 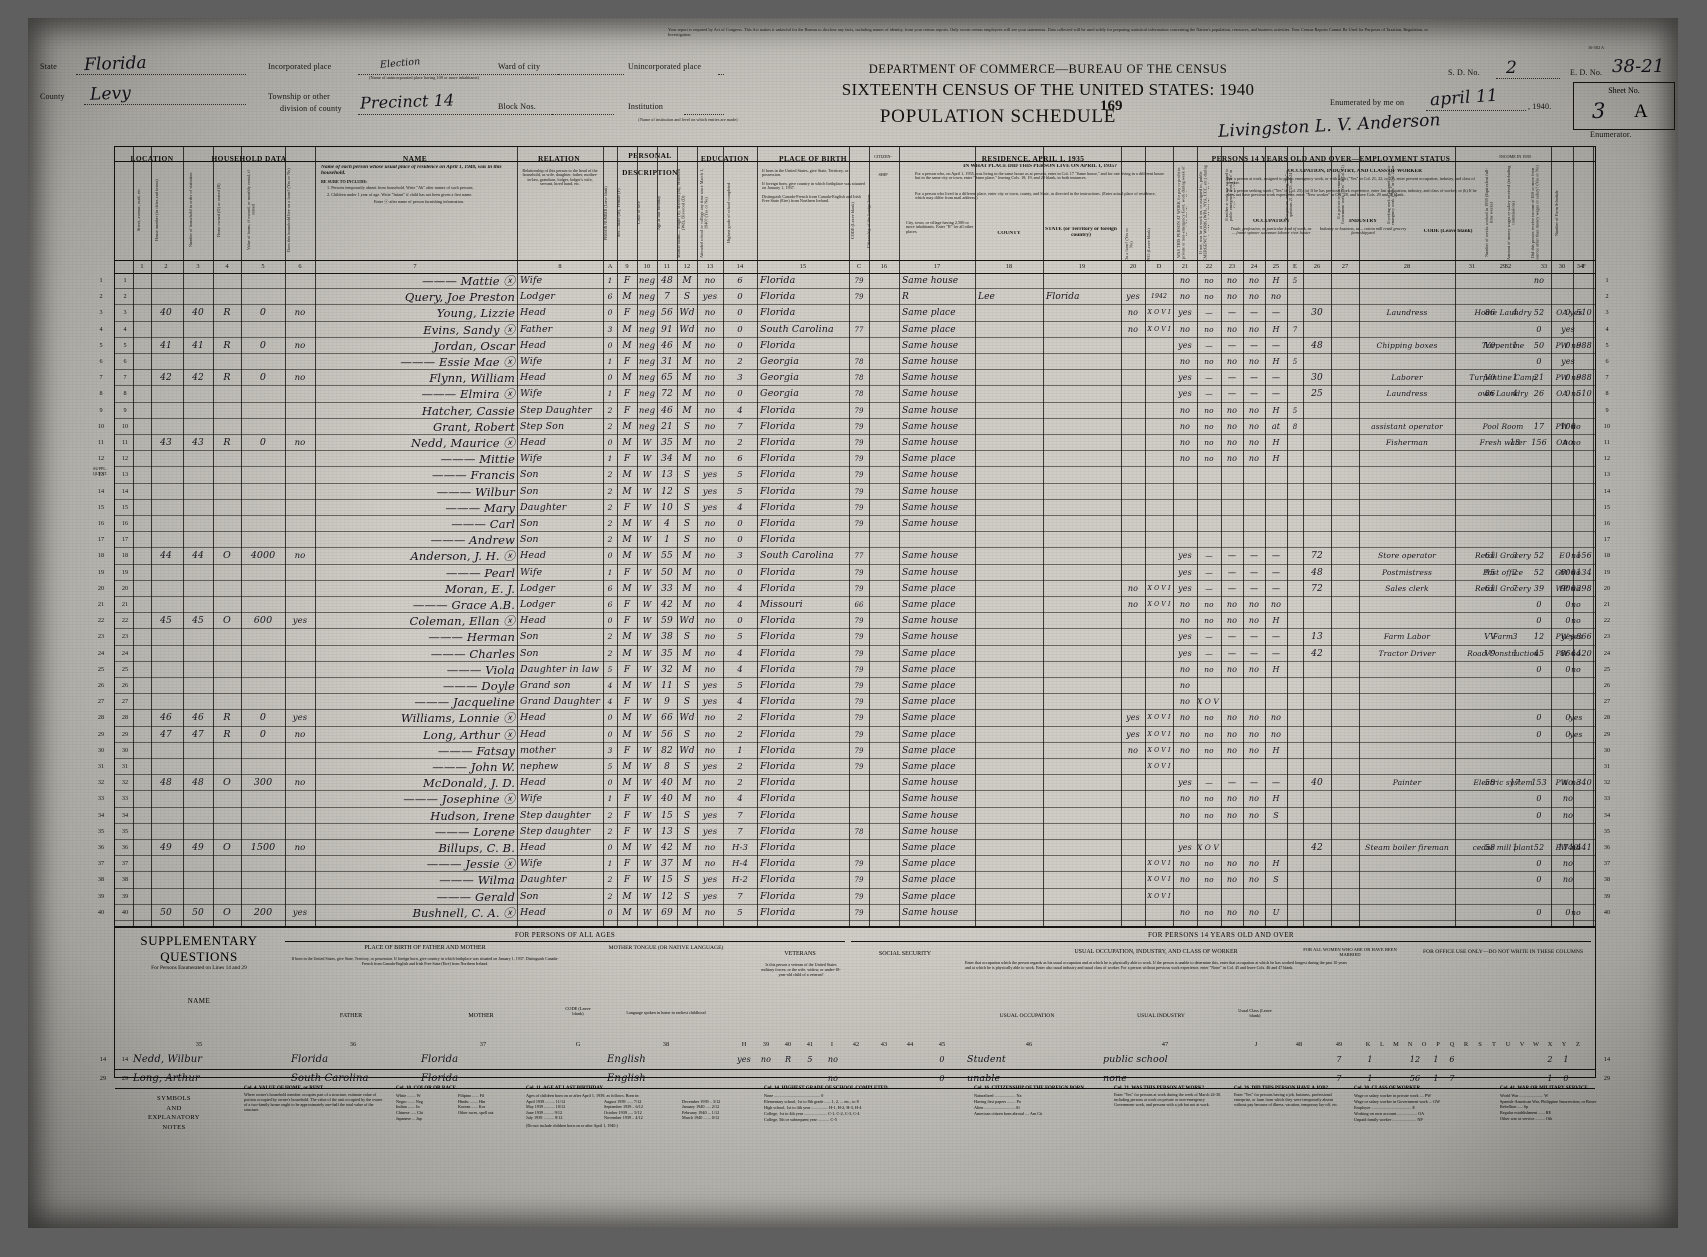 What do you see at coordinates (198, 313) in the screenshot?
I see `cell-household-order: 40` at bounding box center [198, 313].